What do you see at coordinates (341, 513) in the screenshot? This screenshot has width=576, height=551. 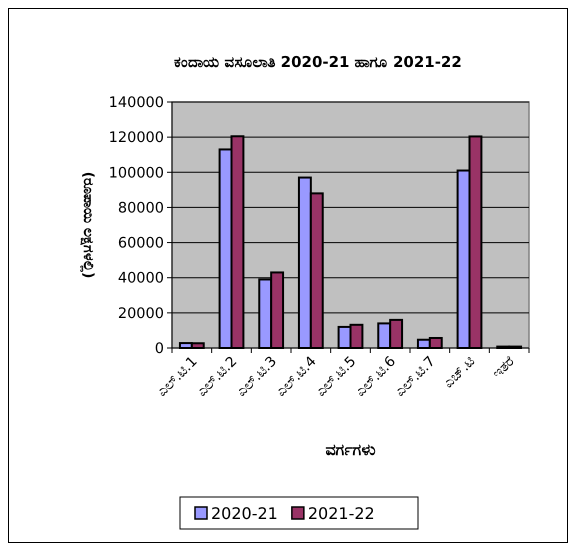 I see `legend-label: 2021-22` at bounding box center [341, 513].